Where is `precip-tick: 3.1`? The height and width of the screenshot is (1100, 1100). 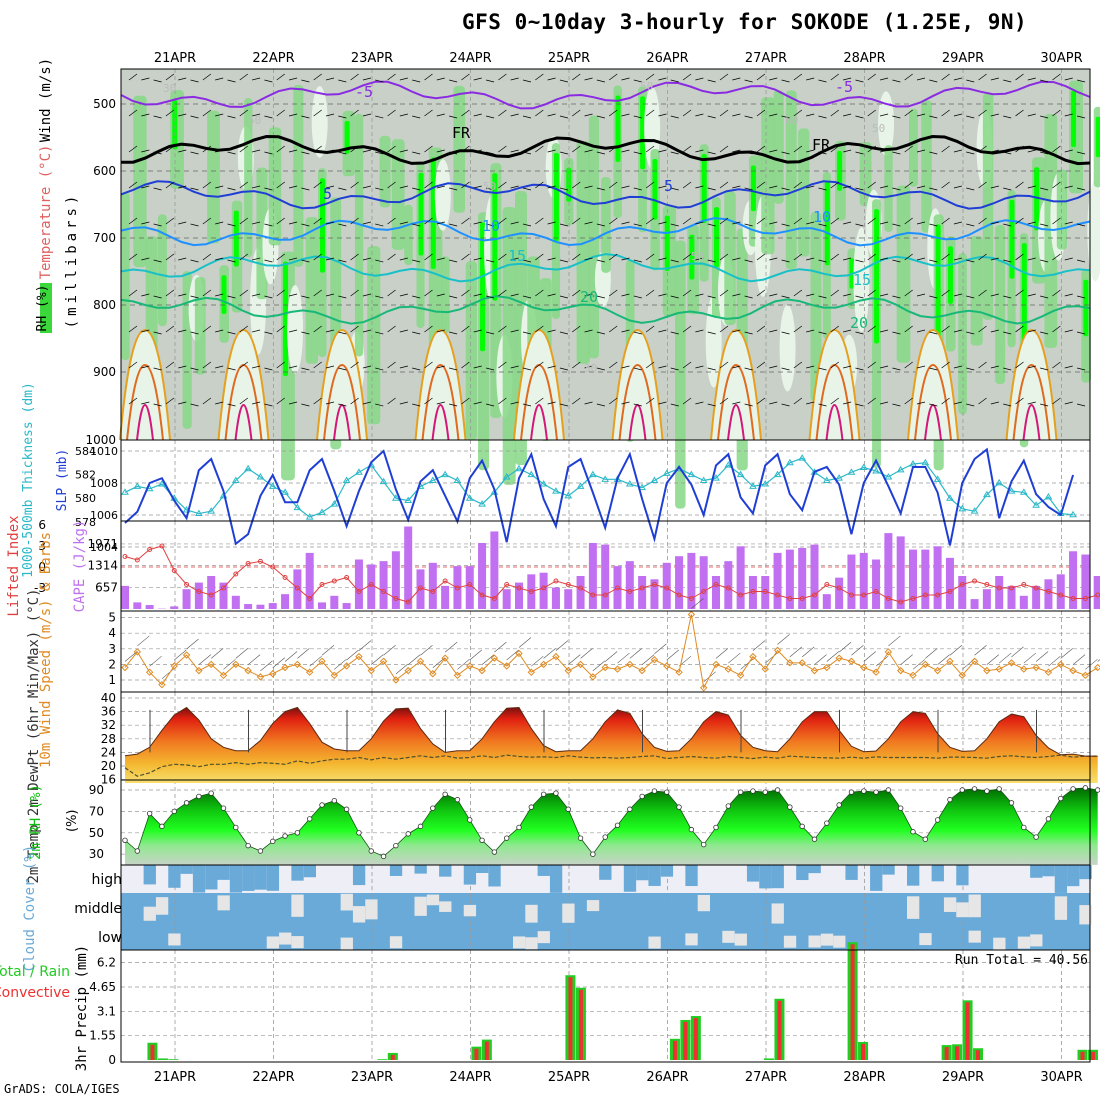 precip-tick: 3.1 is located at coordinates (106, 1011).